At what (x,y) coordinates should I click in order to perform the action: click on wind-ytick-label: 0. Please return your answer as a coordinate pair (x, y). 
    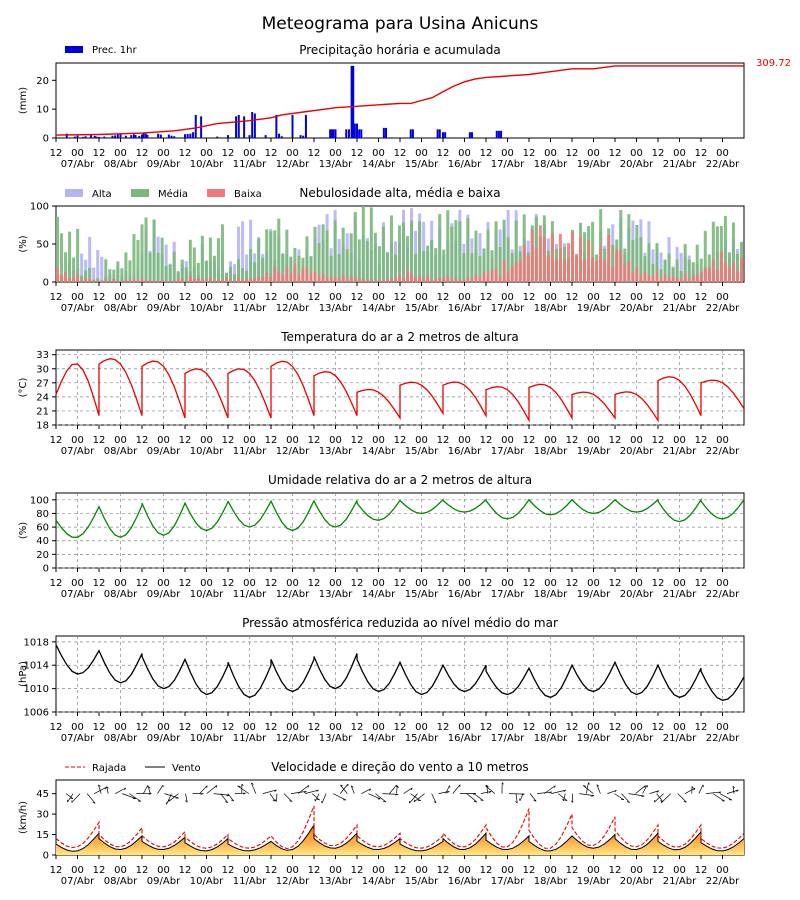
    Looking at the image, I should click on (46, 856).